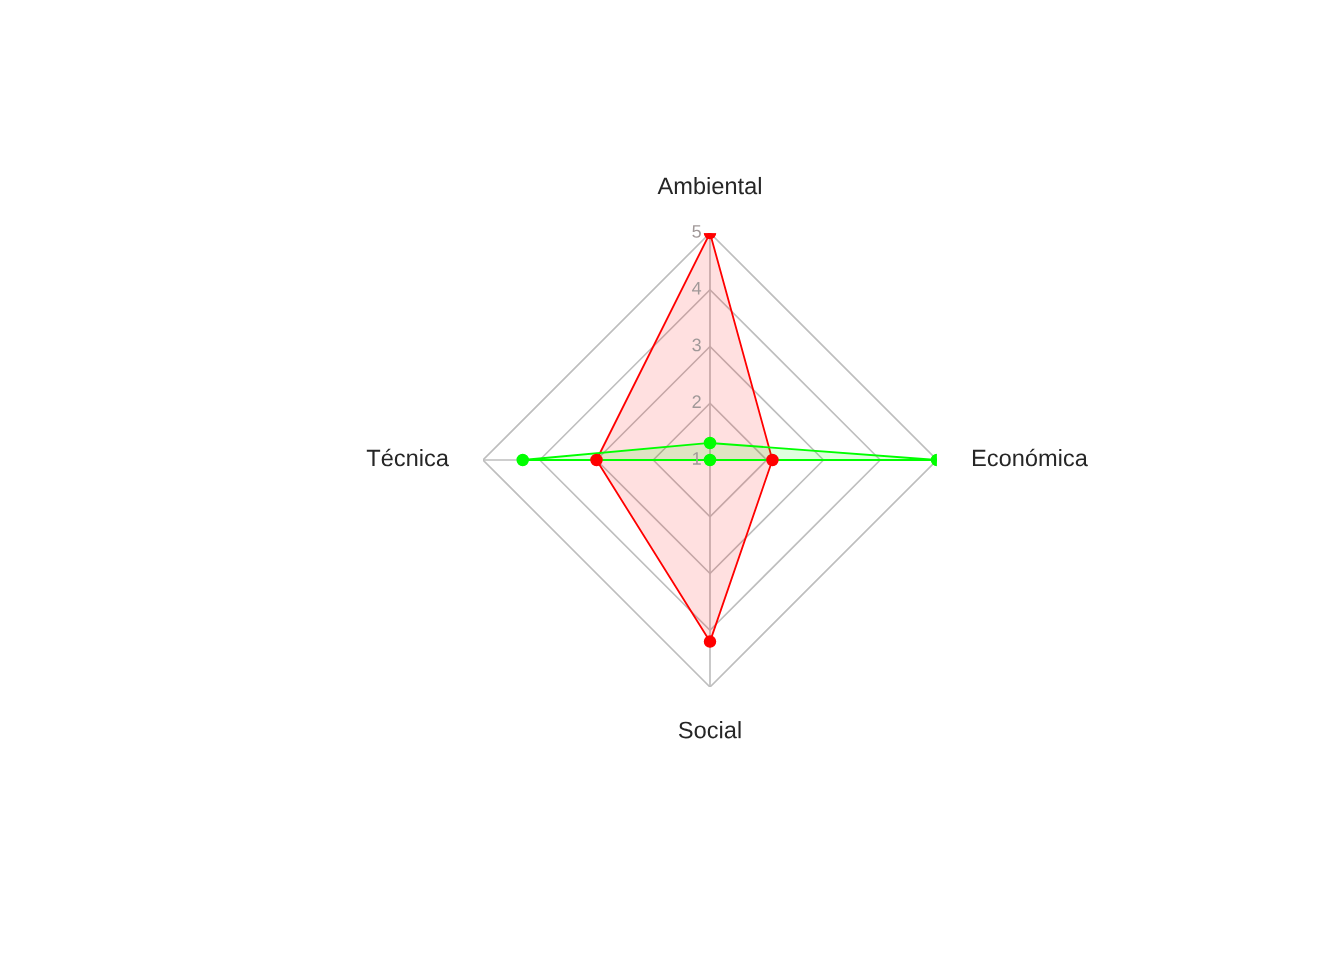 This screenshot has width=1344, height=960. What do you see at coordinates (696, 345) in the screenshot?
I see `y-tick-label: 3` at bounding box center [696, 345].